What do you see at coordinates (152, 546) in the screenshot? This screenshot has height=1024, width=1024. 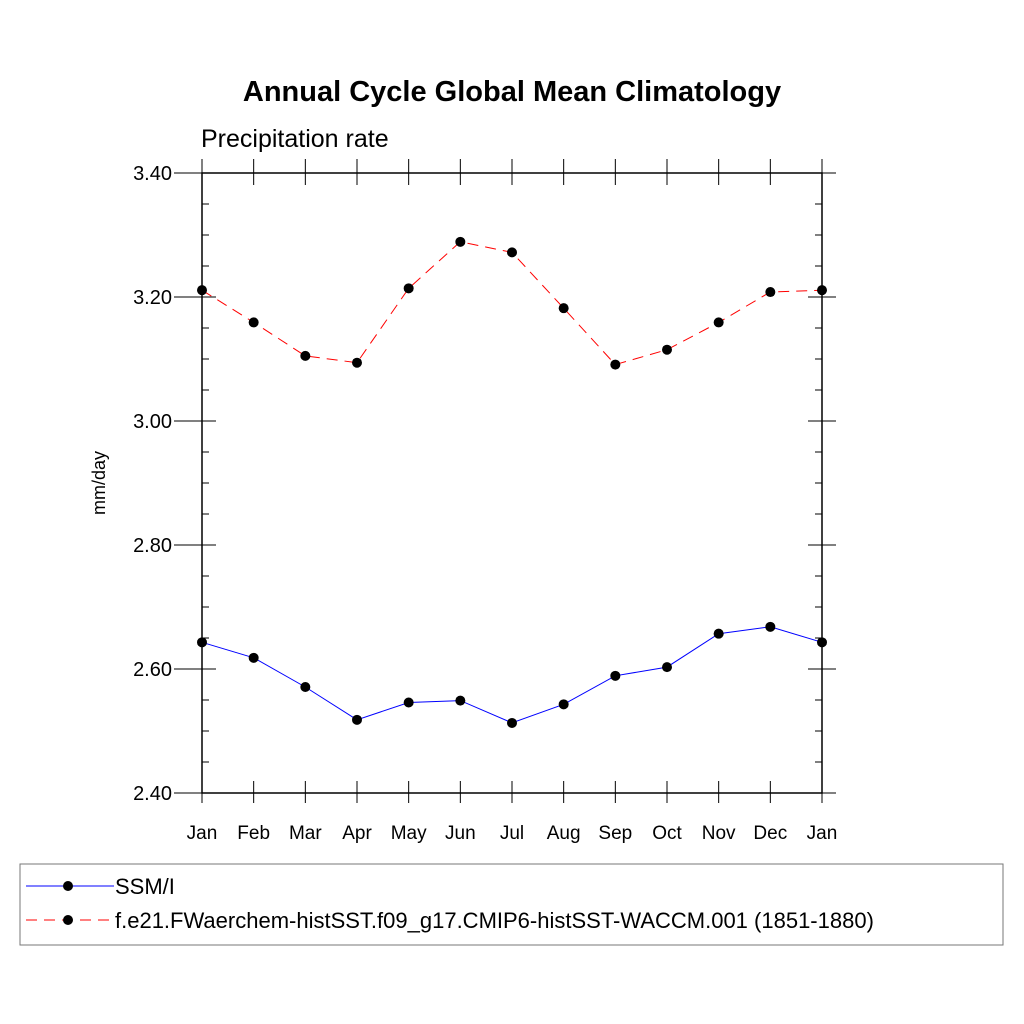 I see `y-tick-label: 2.80` at bounding box center [152, 546].